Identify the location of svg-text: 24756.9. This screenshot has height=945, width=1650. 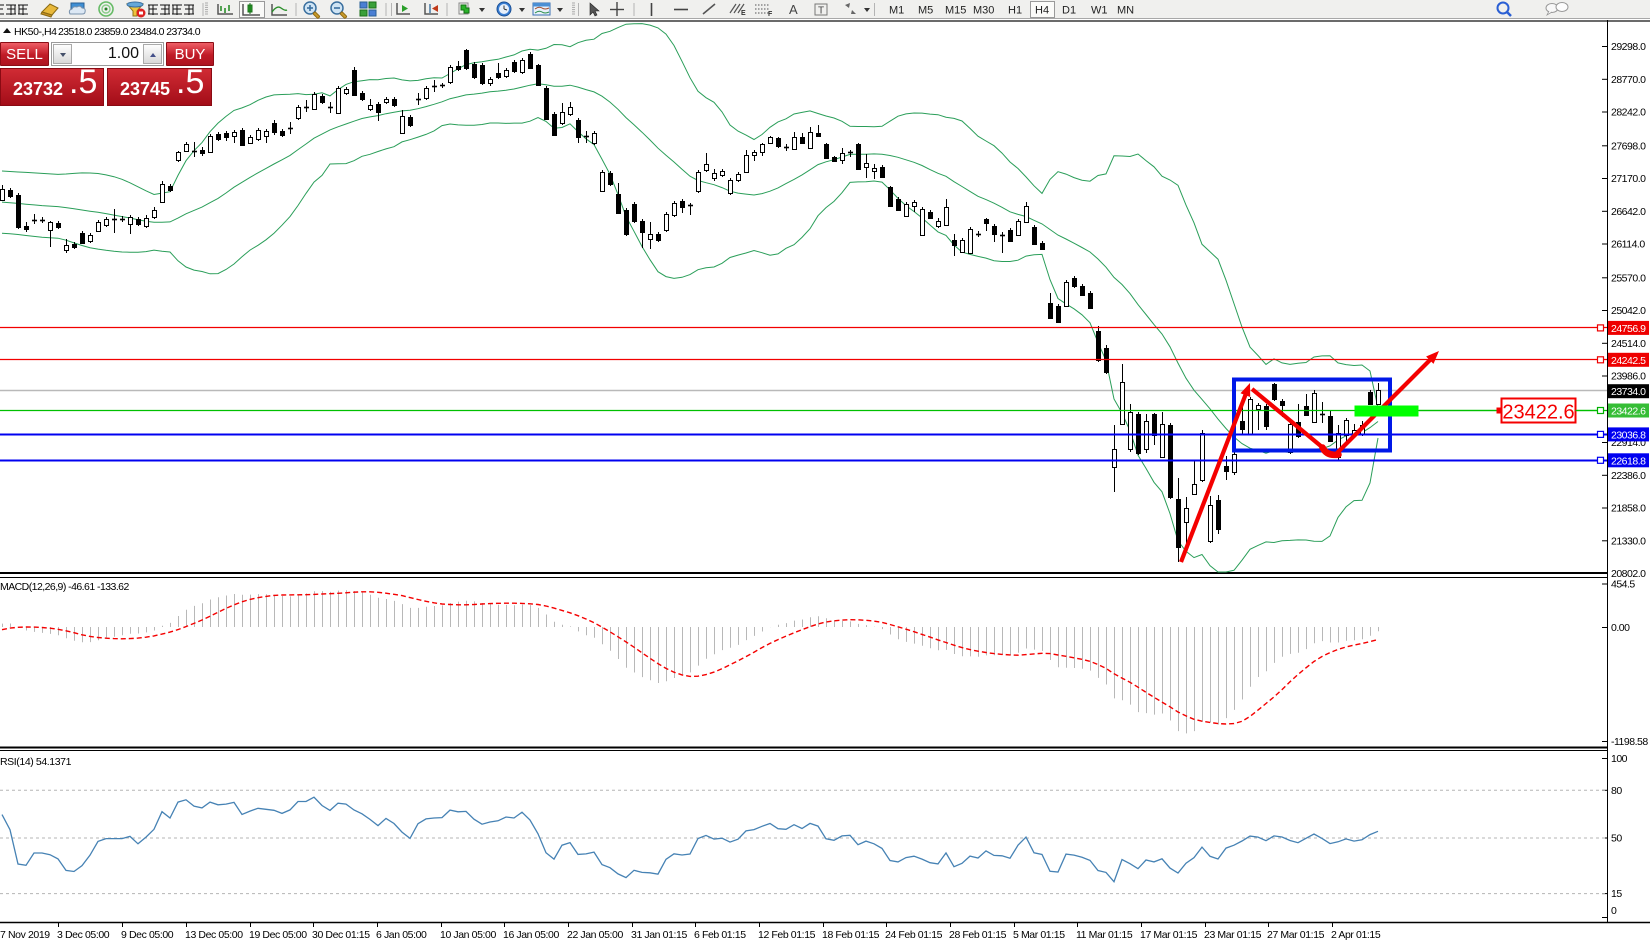
(1628, 329).